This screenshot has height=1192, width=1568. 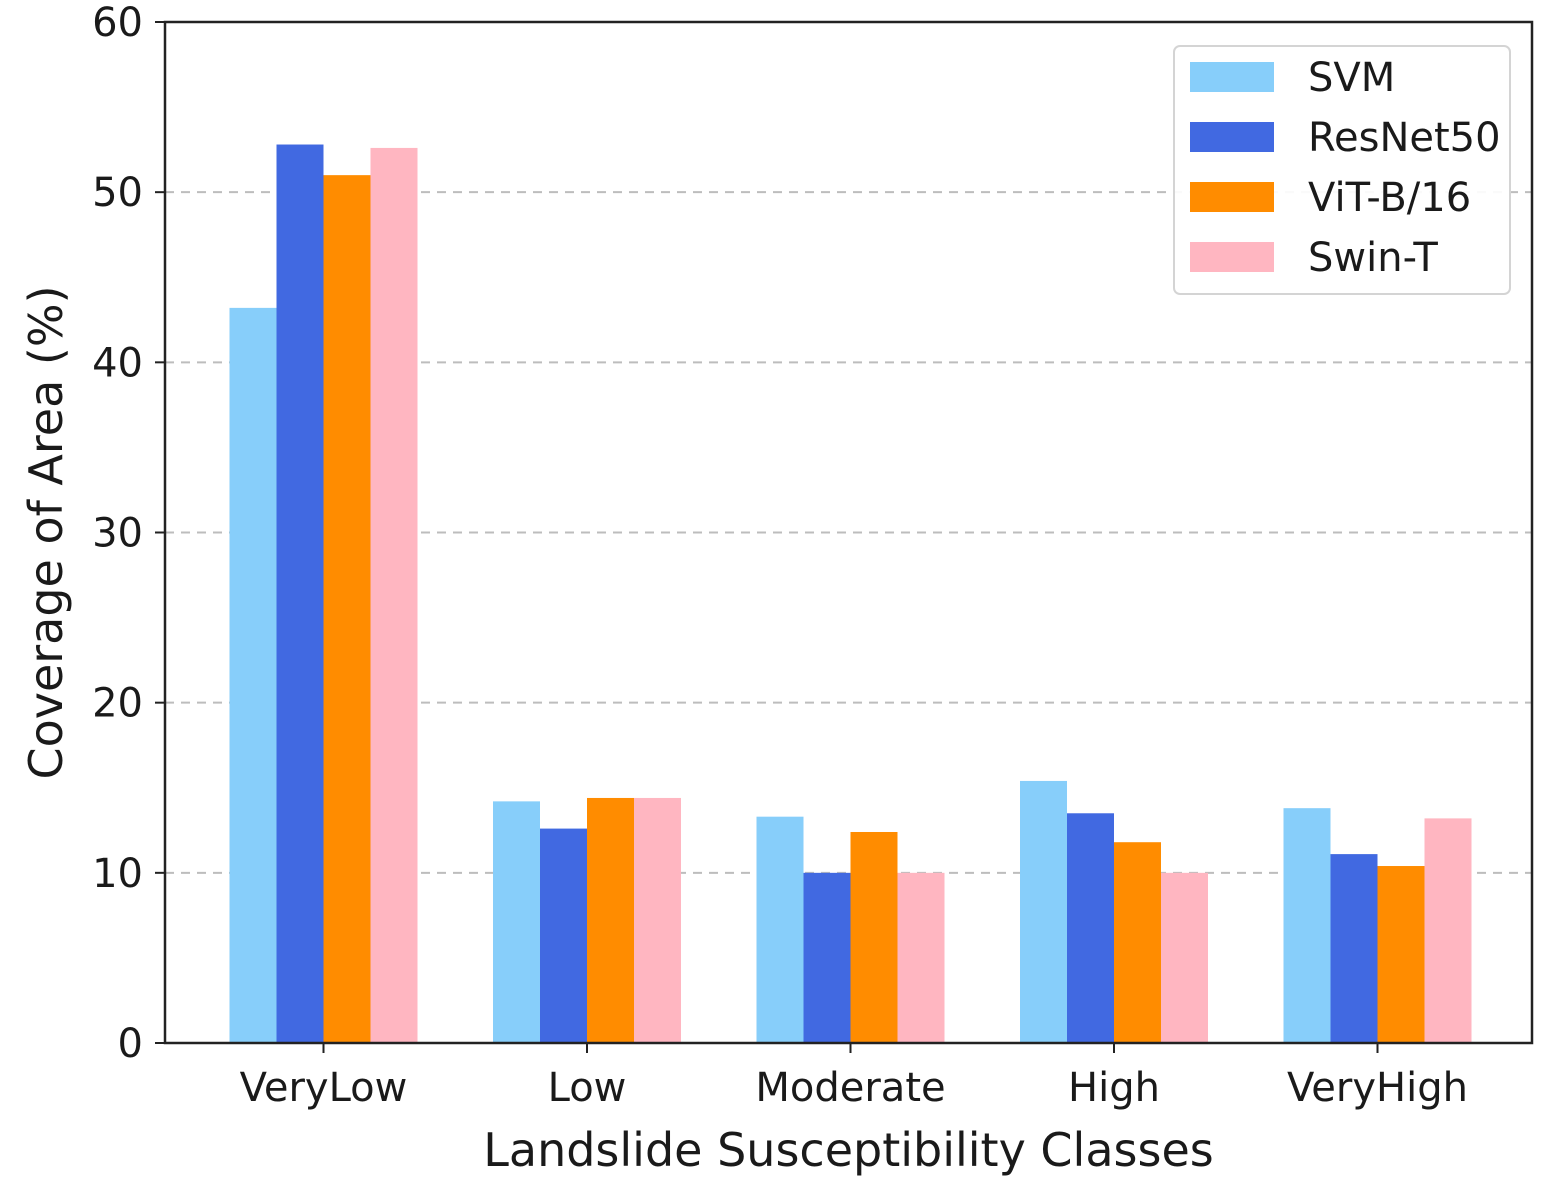 What do you see at coordinates (394, 595) in the screenshot?
I see `bar-swin-t-verylow` at bounding box center [394, 595].